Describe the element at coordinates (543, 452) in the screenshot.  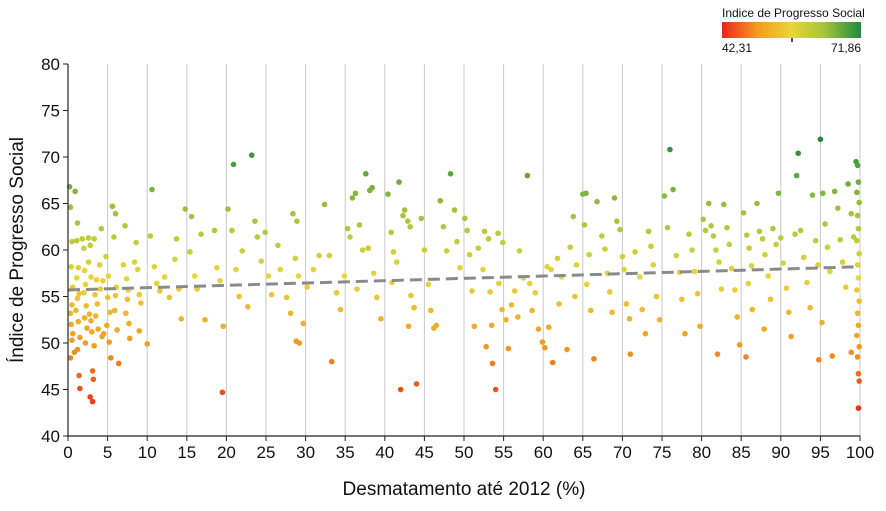
I see `x-tick-label-60: 60` at that location.